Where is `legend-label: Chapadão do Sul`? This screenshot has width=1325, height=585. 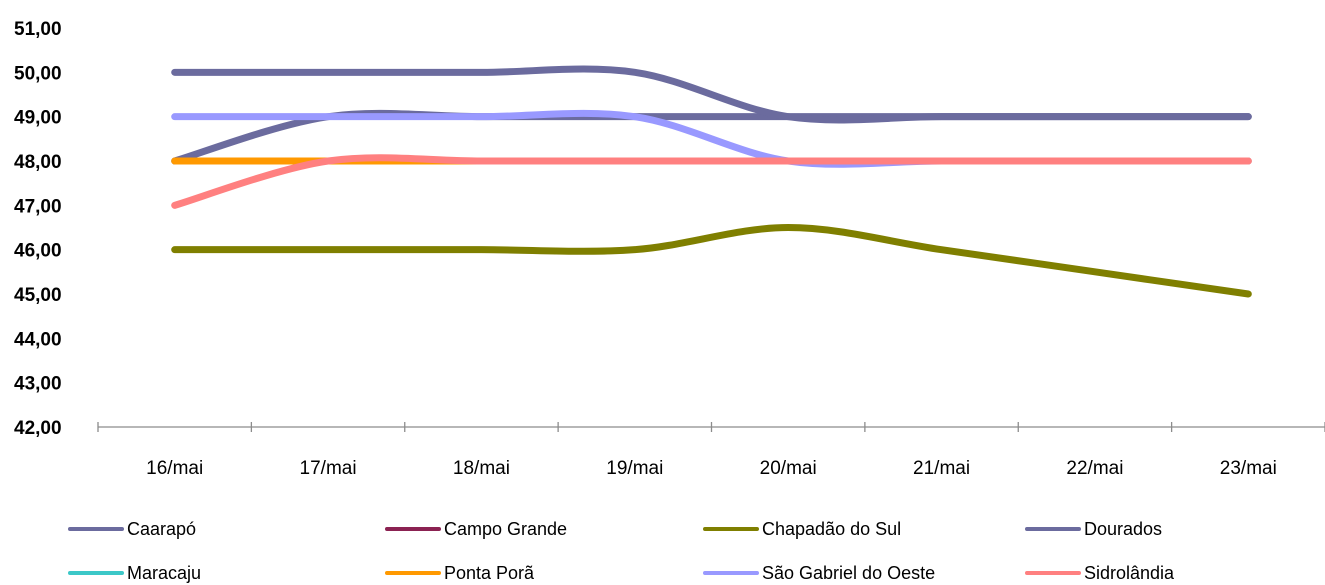
legend-label: Chapadão do Sul is located at coordinates (832, 528).